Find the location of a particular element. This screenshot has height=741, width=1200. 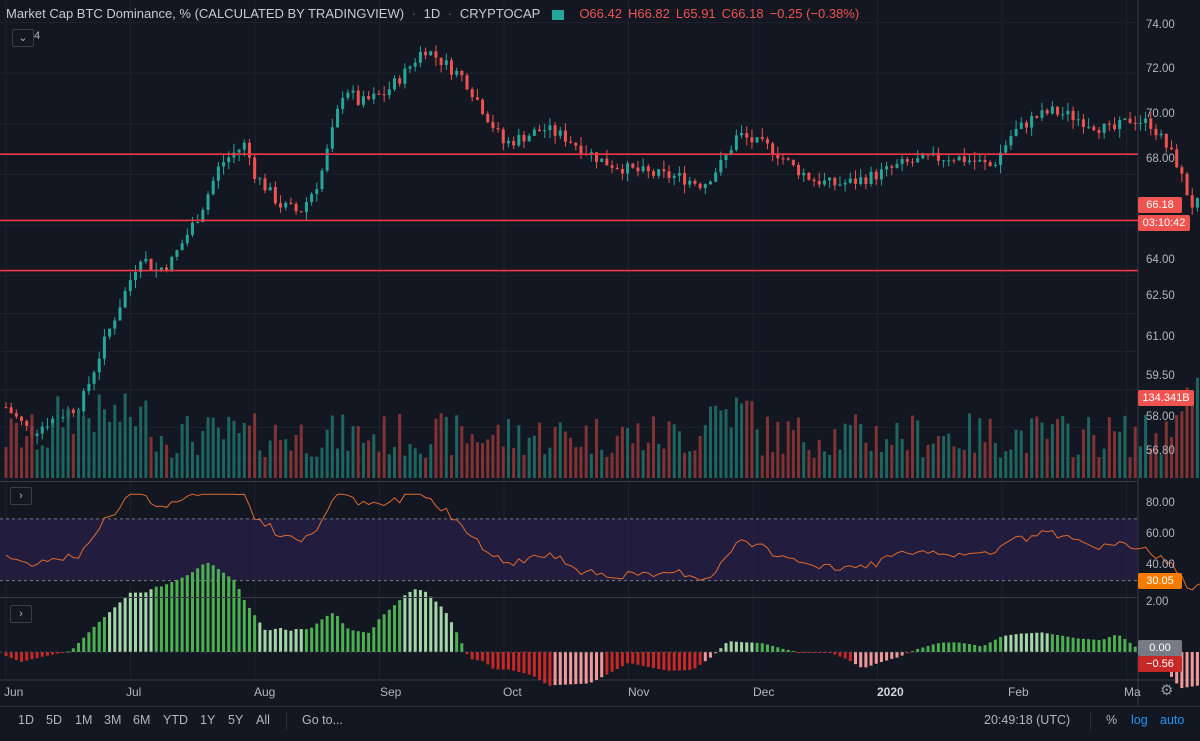

macd-collapse-chevron-icon: › is located at coordinates (21, 614).